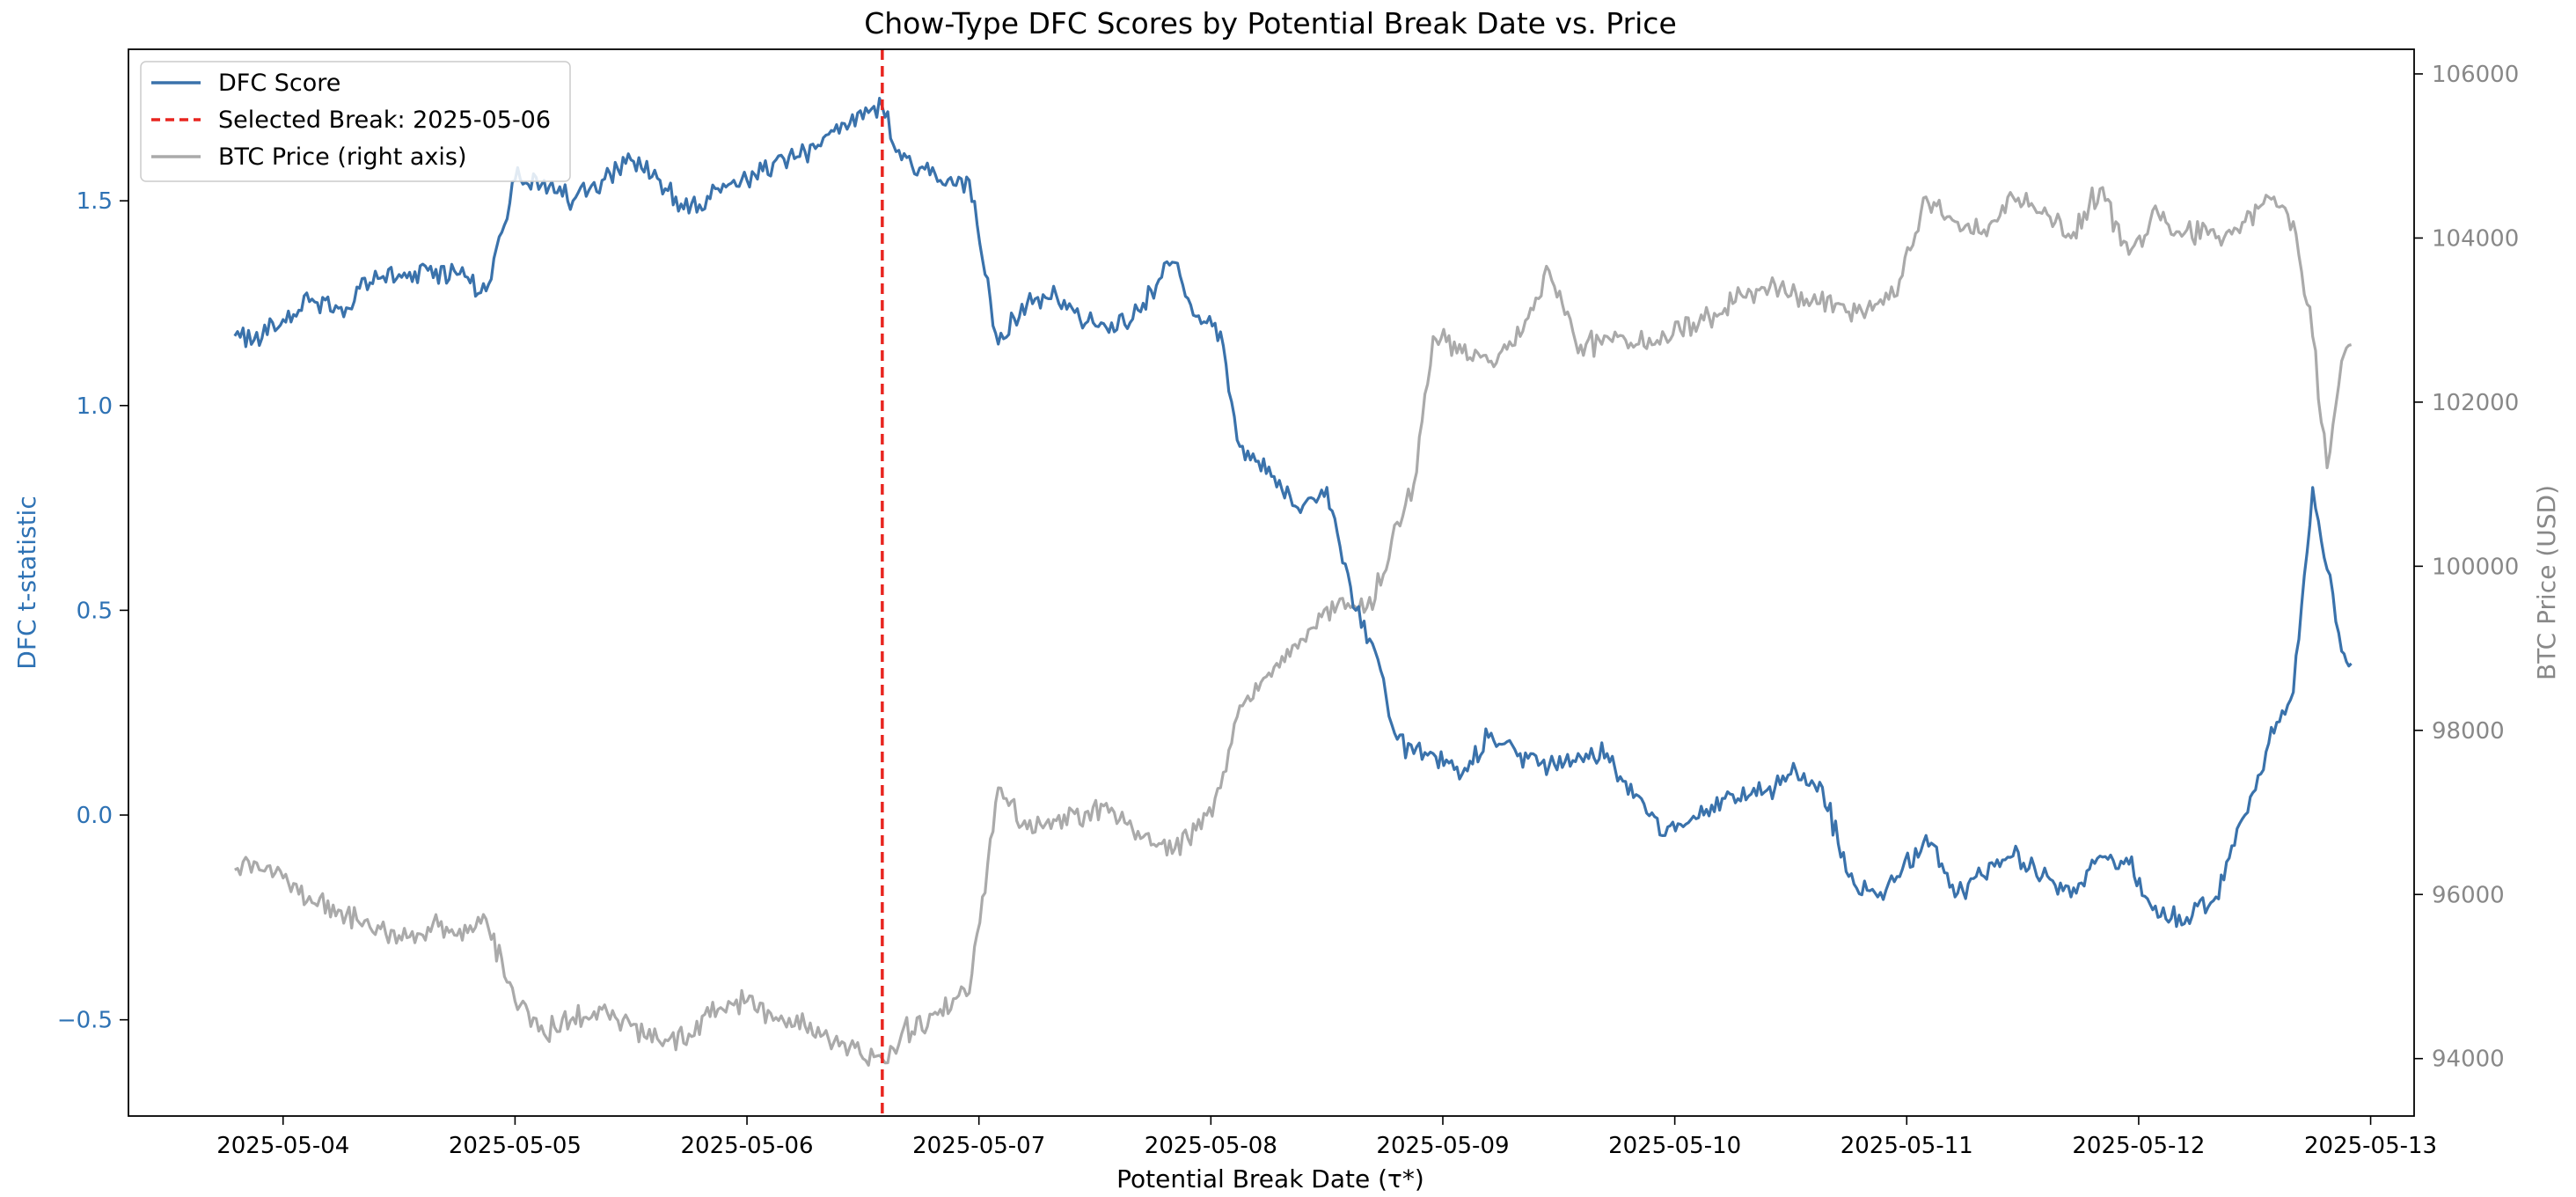 This screenshot has height=1197, width=2576. What do you see at coordinates (1674, 1146) in the screenshot?
I see `x-tick-label: 2025-05-10` at bounding box center [1674, 1146].